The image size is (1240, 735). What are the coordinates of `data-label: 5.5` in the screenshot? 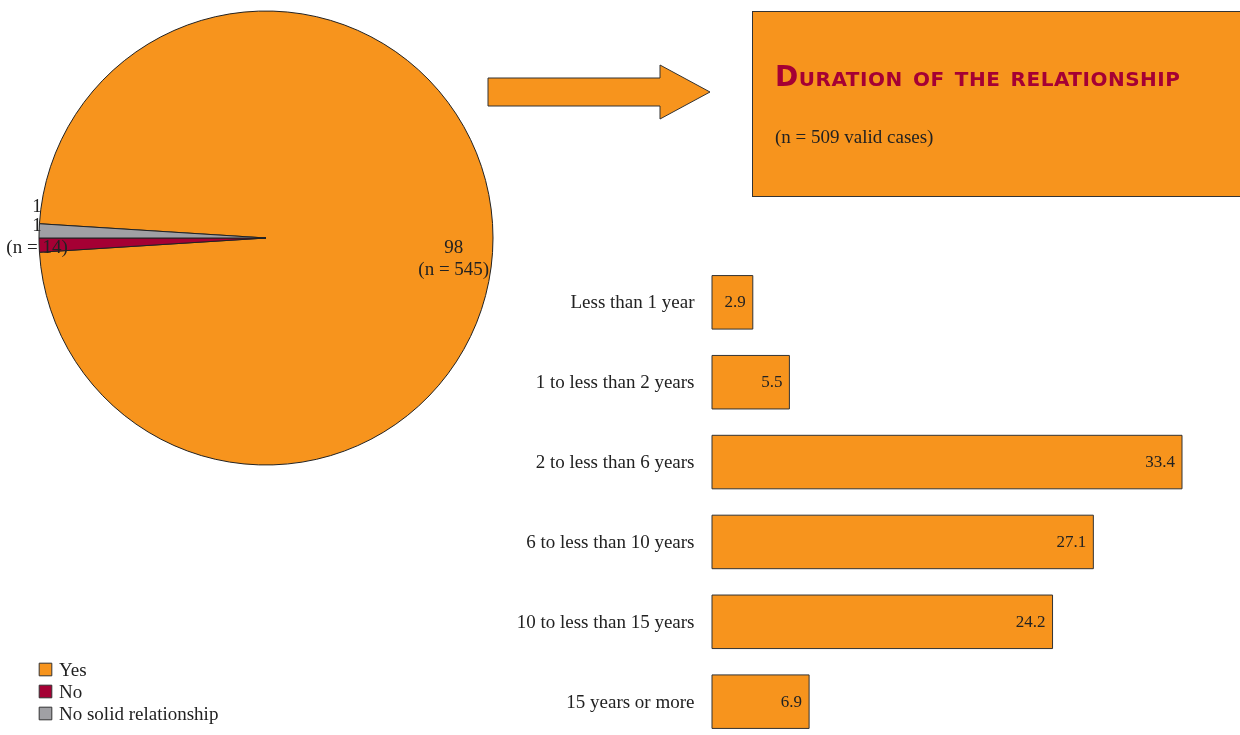 It's located at (772, 382).